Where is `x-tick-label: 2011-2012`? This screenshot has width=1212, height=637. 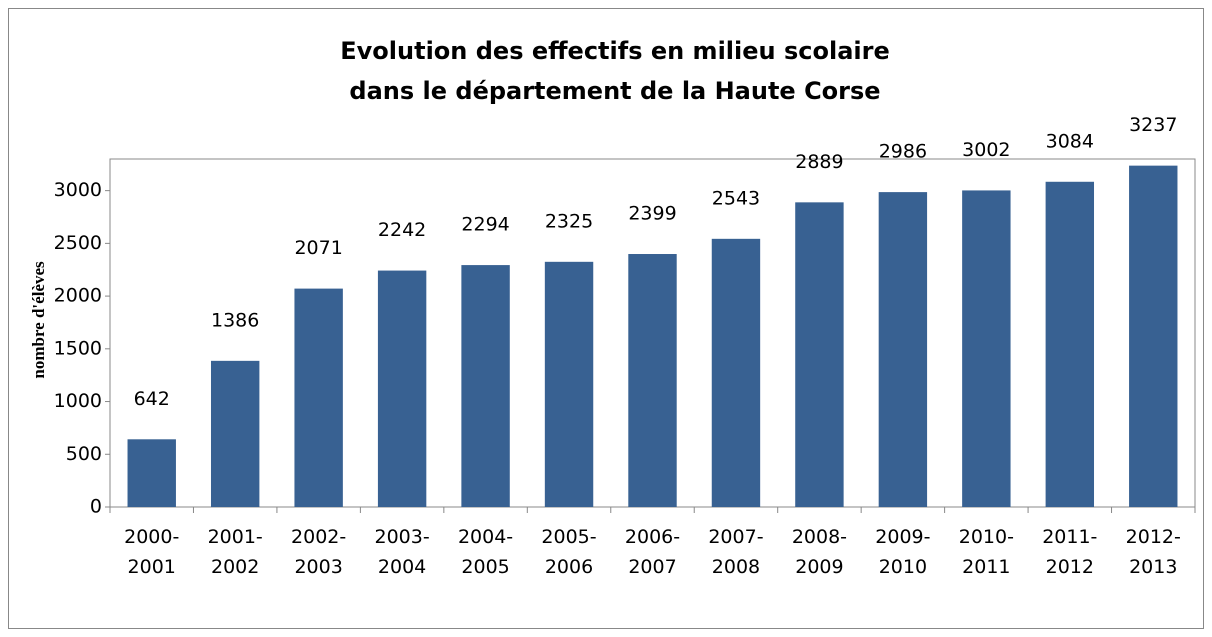
x-tick-label: 2011-2012 is located at coordinates (1069, 552).